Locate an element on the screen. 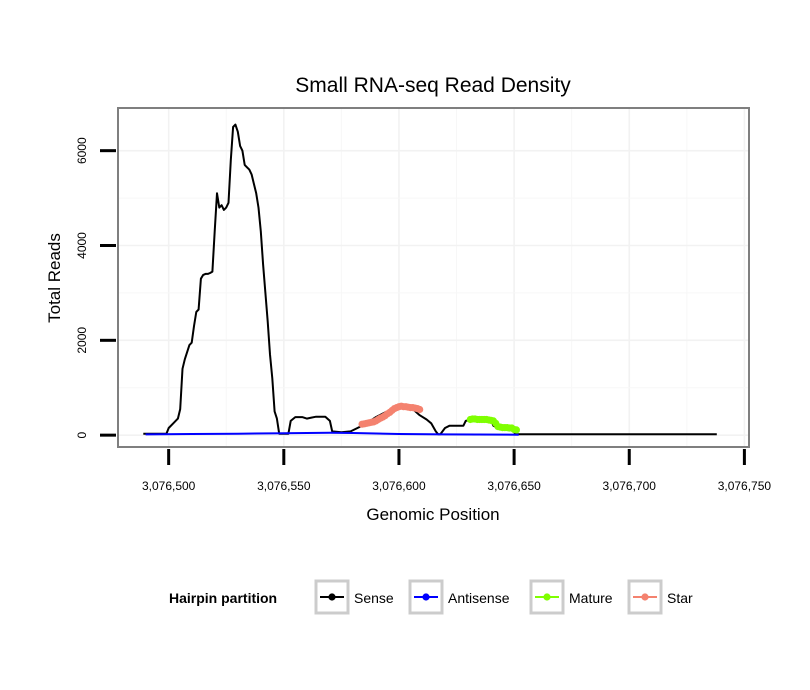  x-tick-label: 3,076,700 is located at coordinates (630, 486).